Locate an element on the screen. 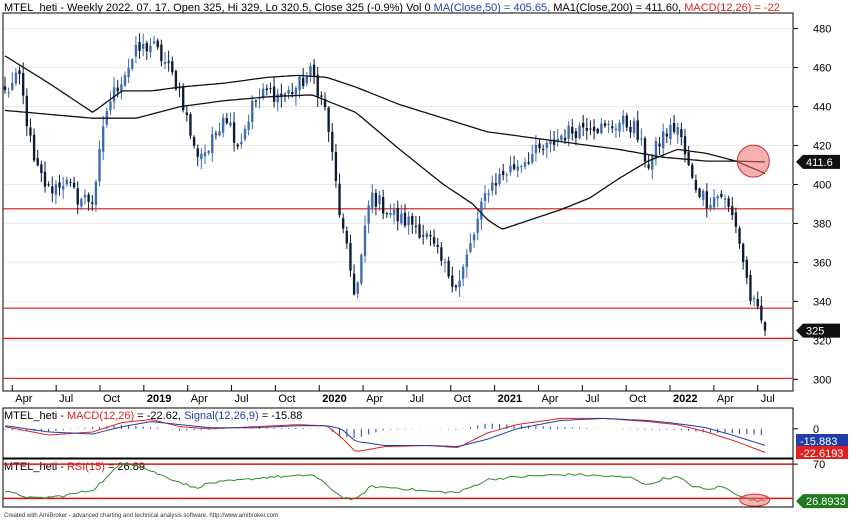  macd-title-signal: Signal(12,26,9) is located at coordinates (221, 416).